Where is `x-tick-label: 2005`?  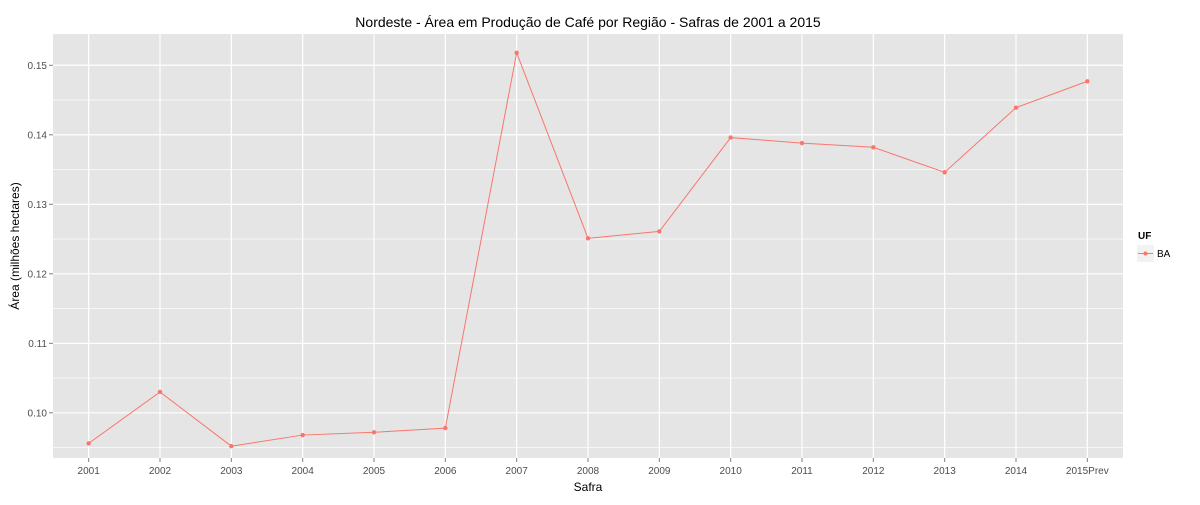 x-tick-label: 2005 is located at coordinates (374, 471).